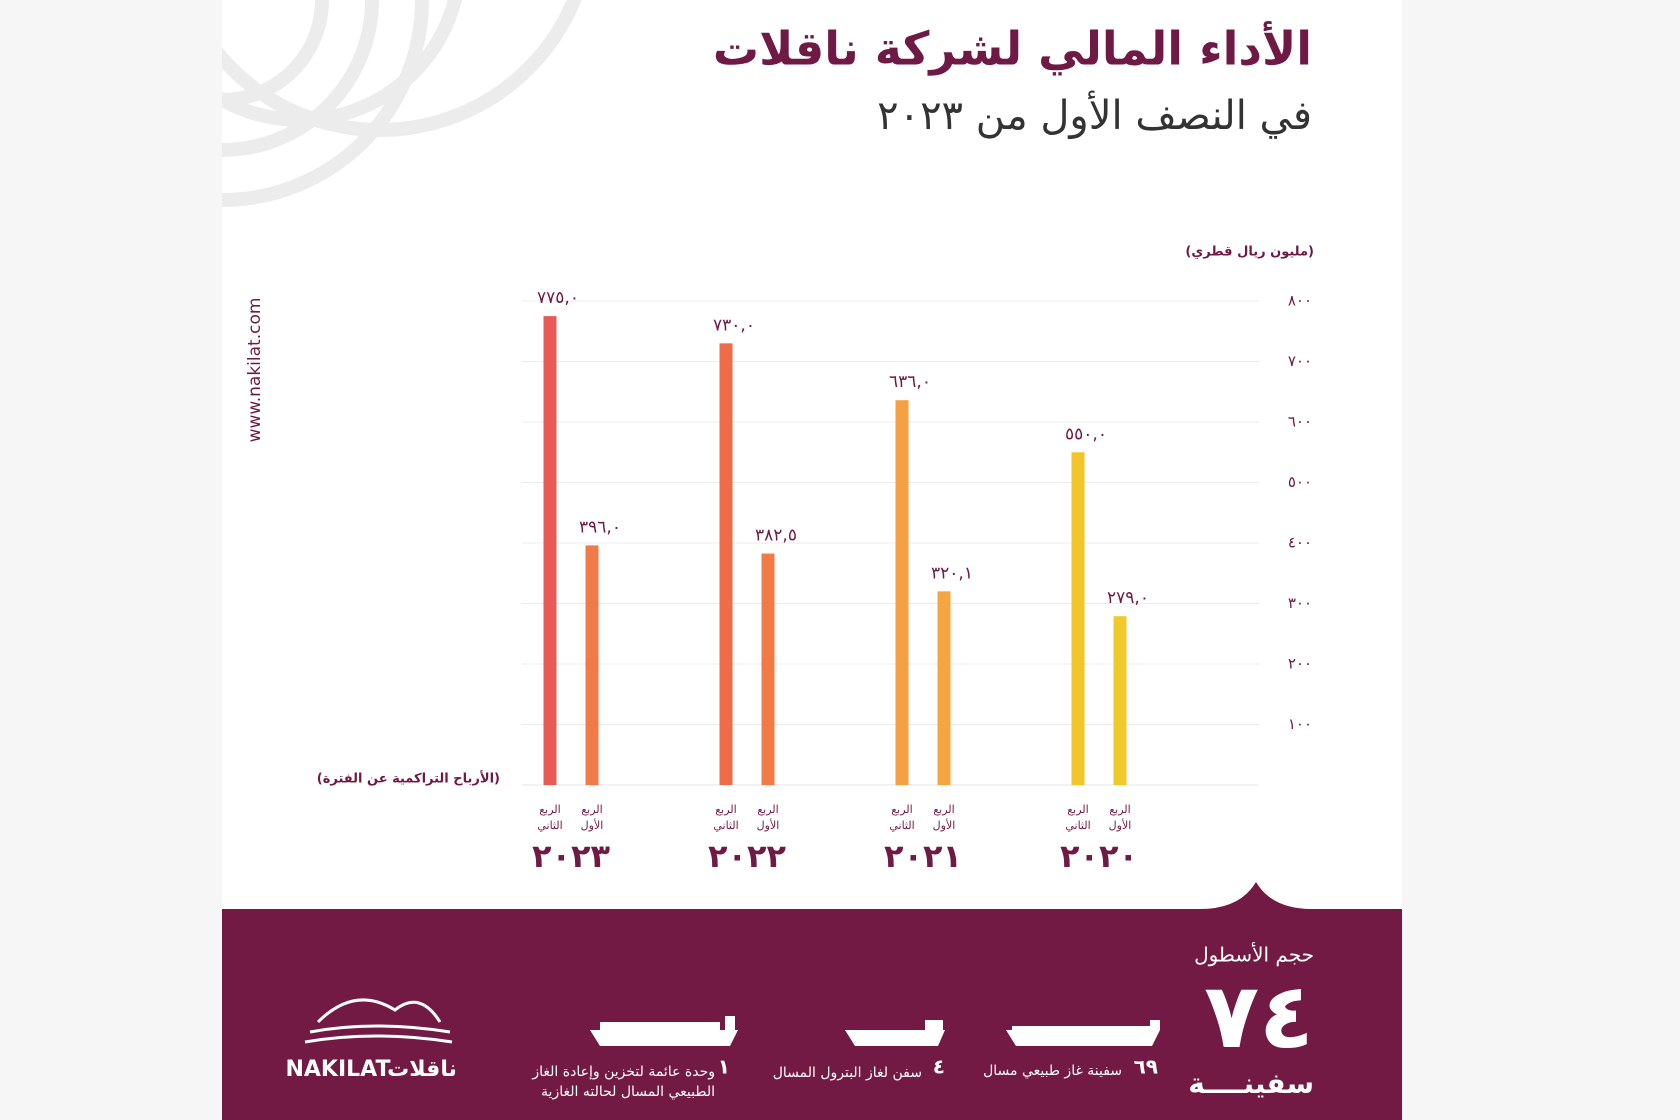  Describe the element at coordinates (1146, 1067) in the screenshot. I see `fleet-count: ٦٩` at that location.